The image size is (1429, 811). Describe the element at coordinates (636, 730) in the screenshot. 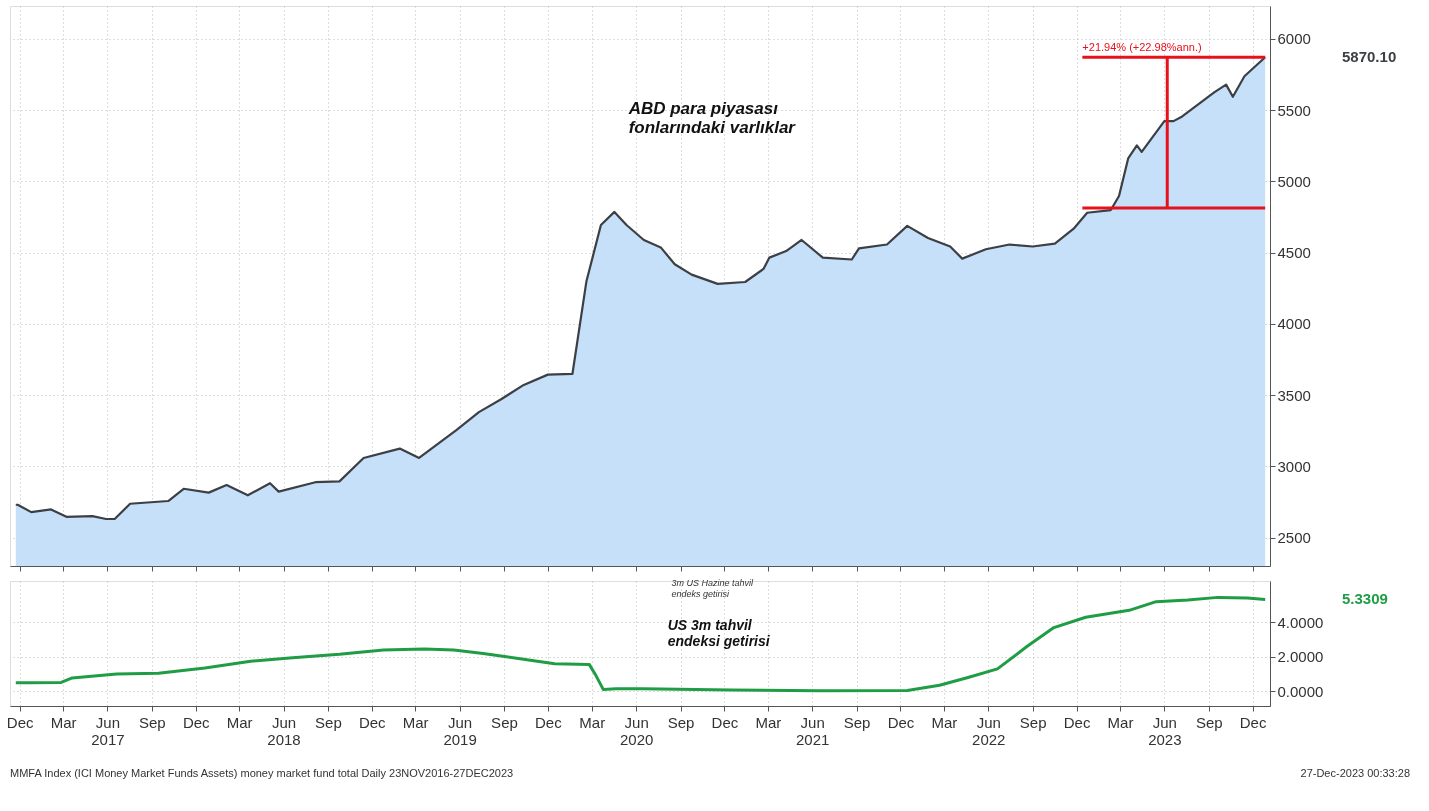

I see `x-tick-label: Jun 2020` at that location.